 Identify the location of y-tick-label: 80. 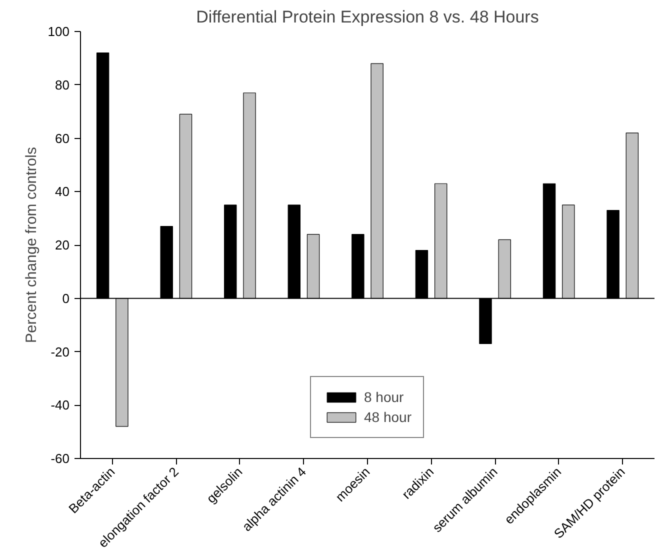
(62, 84).